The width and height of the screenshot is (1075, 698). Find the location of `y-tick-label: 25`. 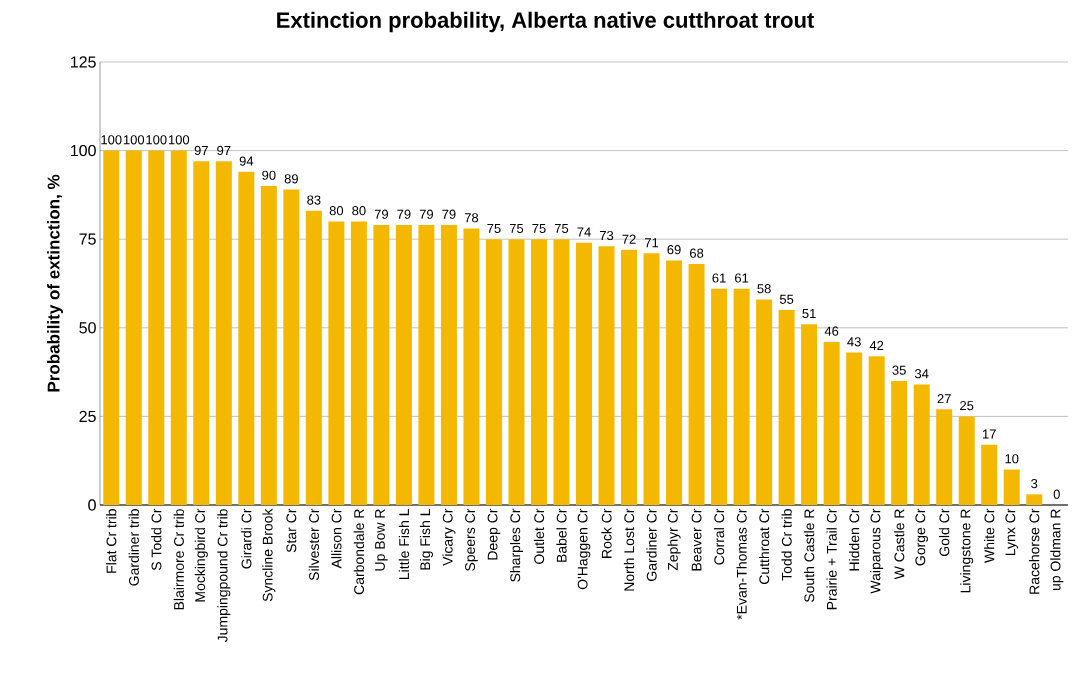

y-tick-label: 25 is located at coordinates (87, 416).